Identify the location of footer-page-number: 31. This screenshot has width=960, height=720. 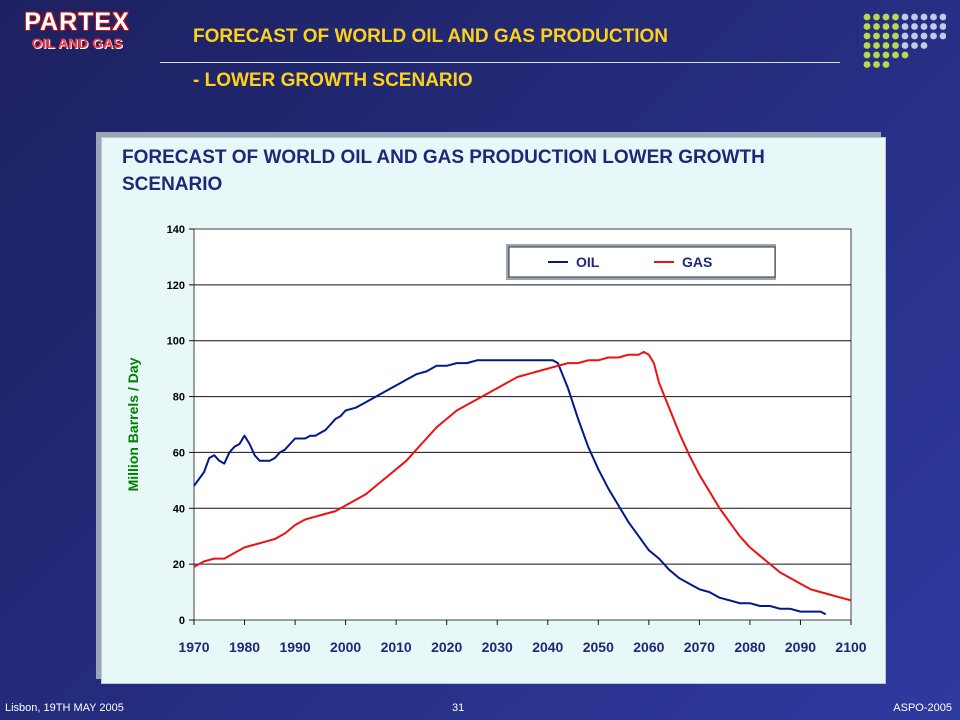
(458, 708).